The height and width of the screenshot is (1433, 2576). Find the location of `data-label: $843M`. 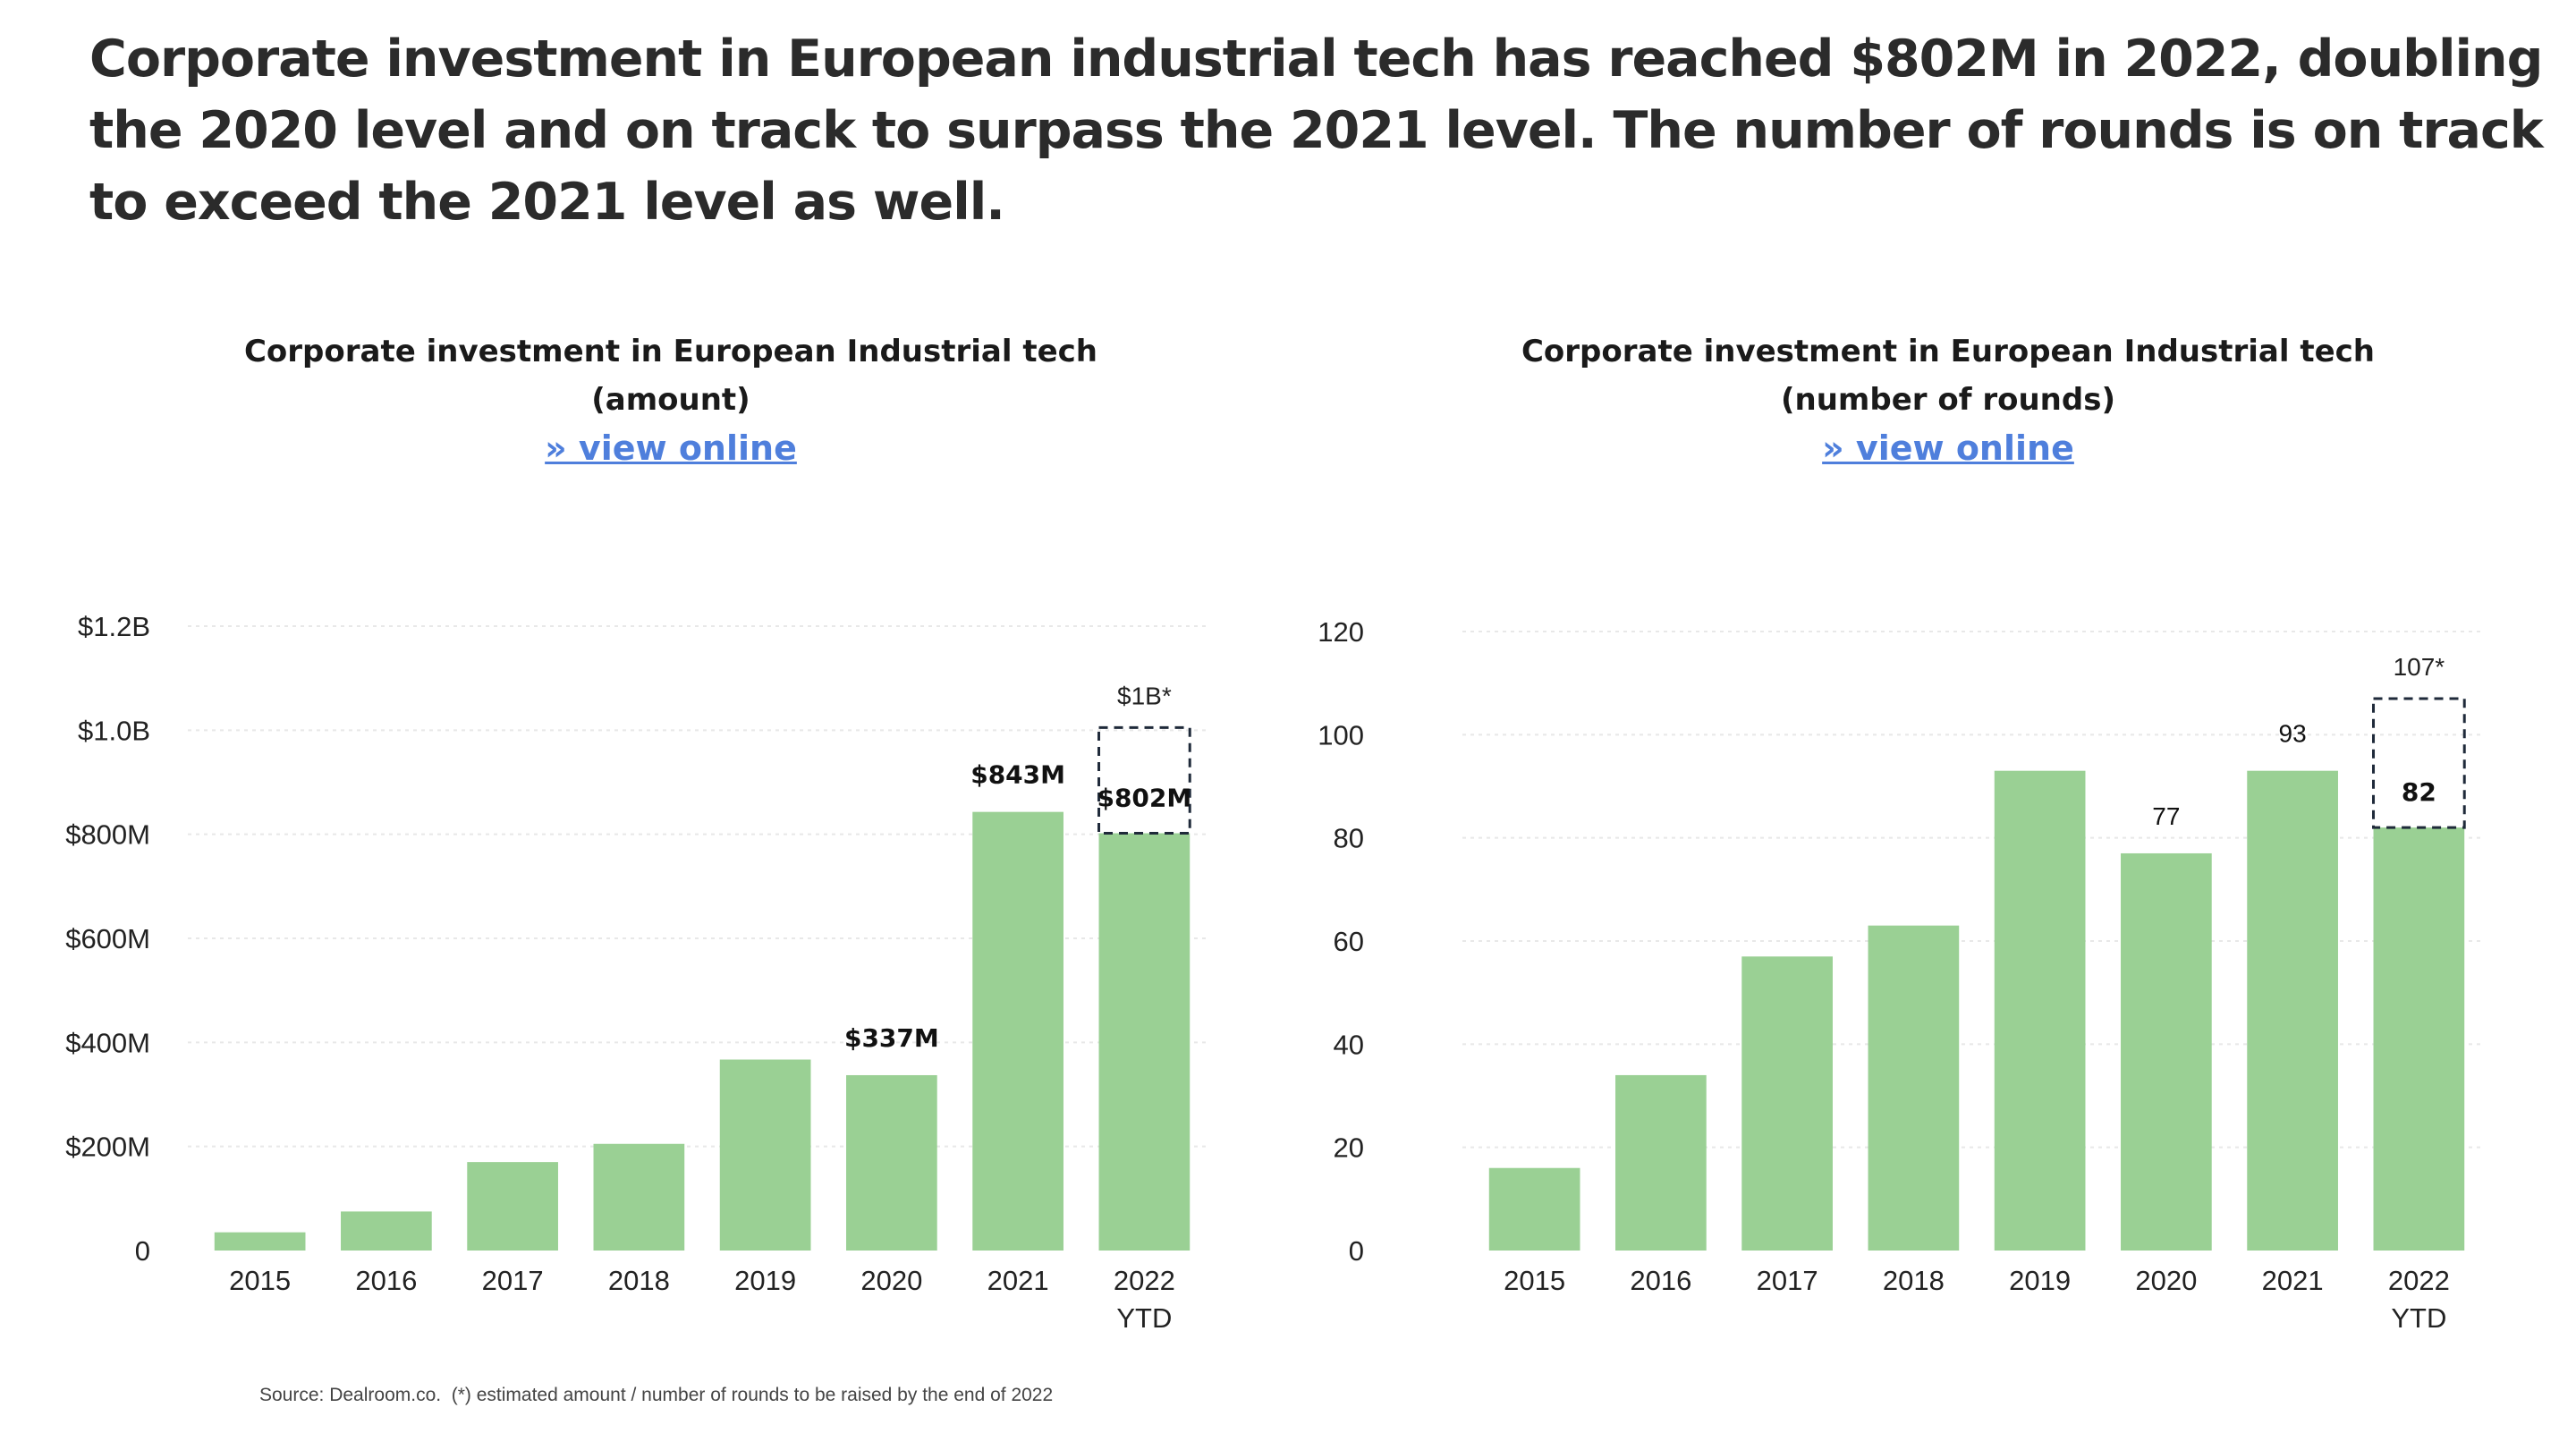

data-label: $843M is located at coordinates (1017, 775).